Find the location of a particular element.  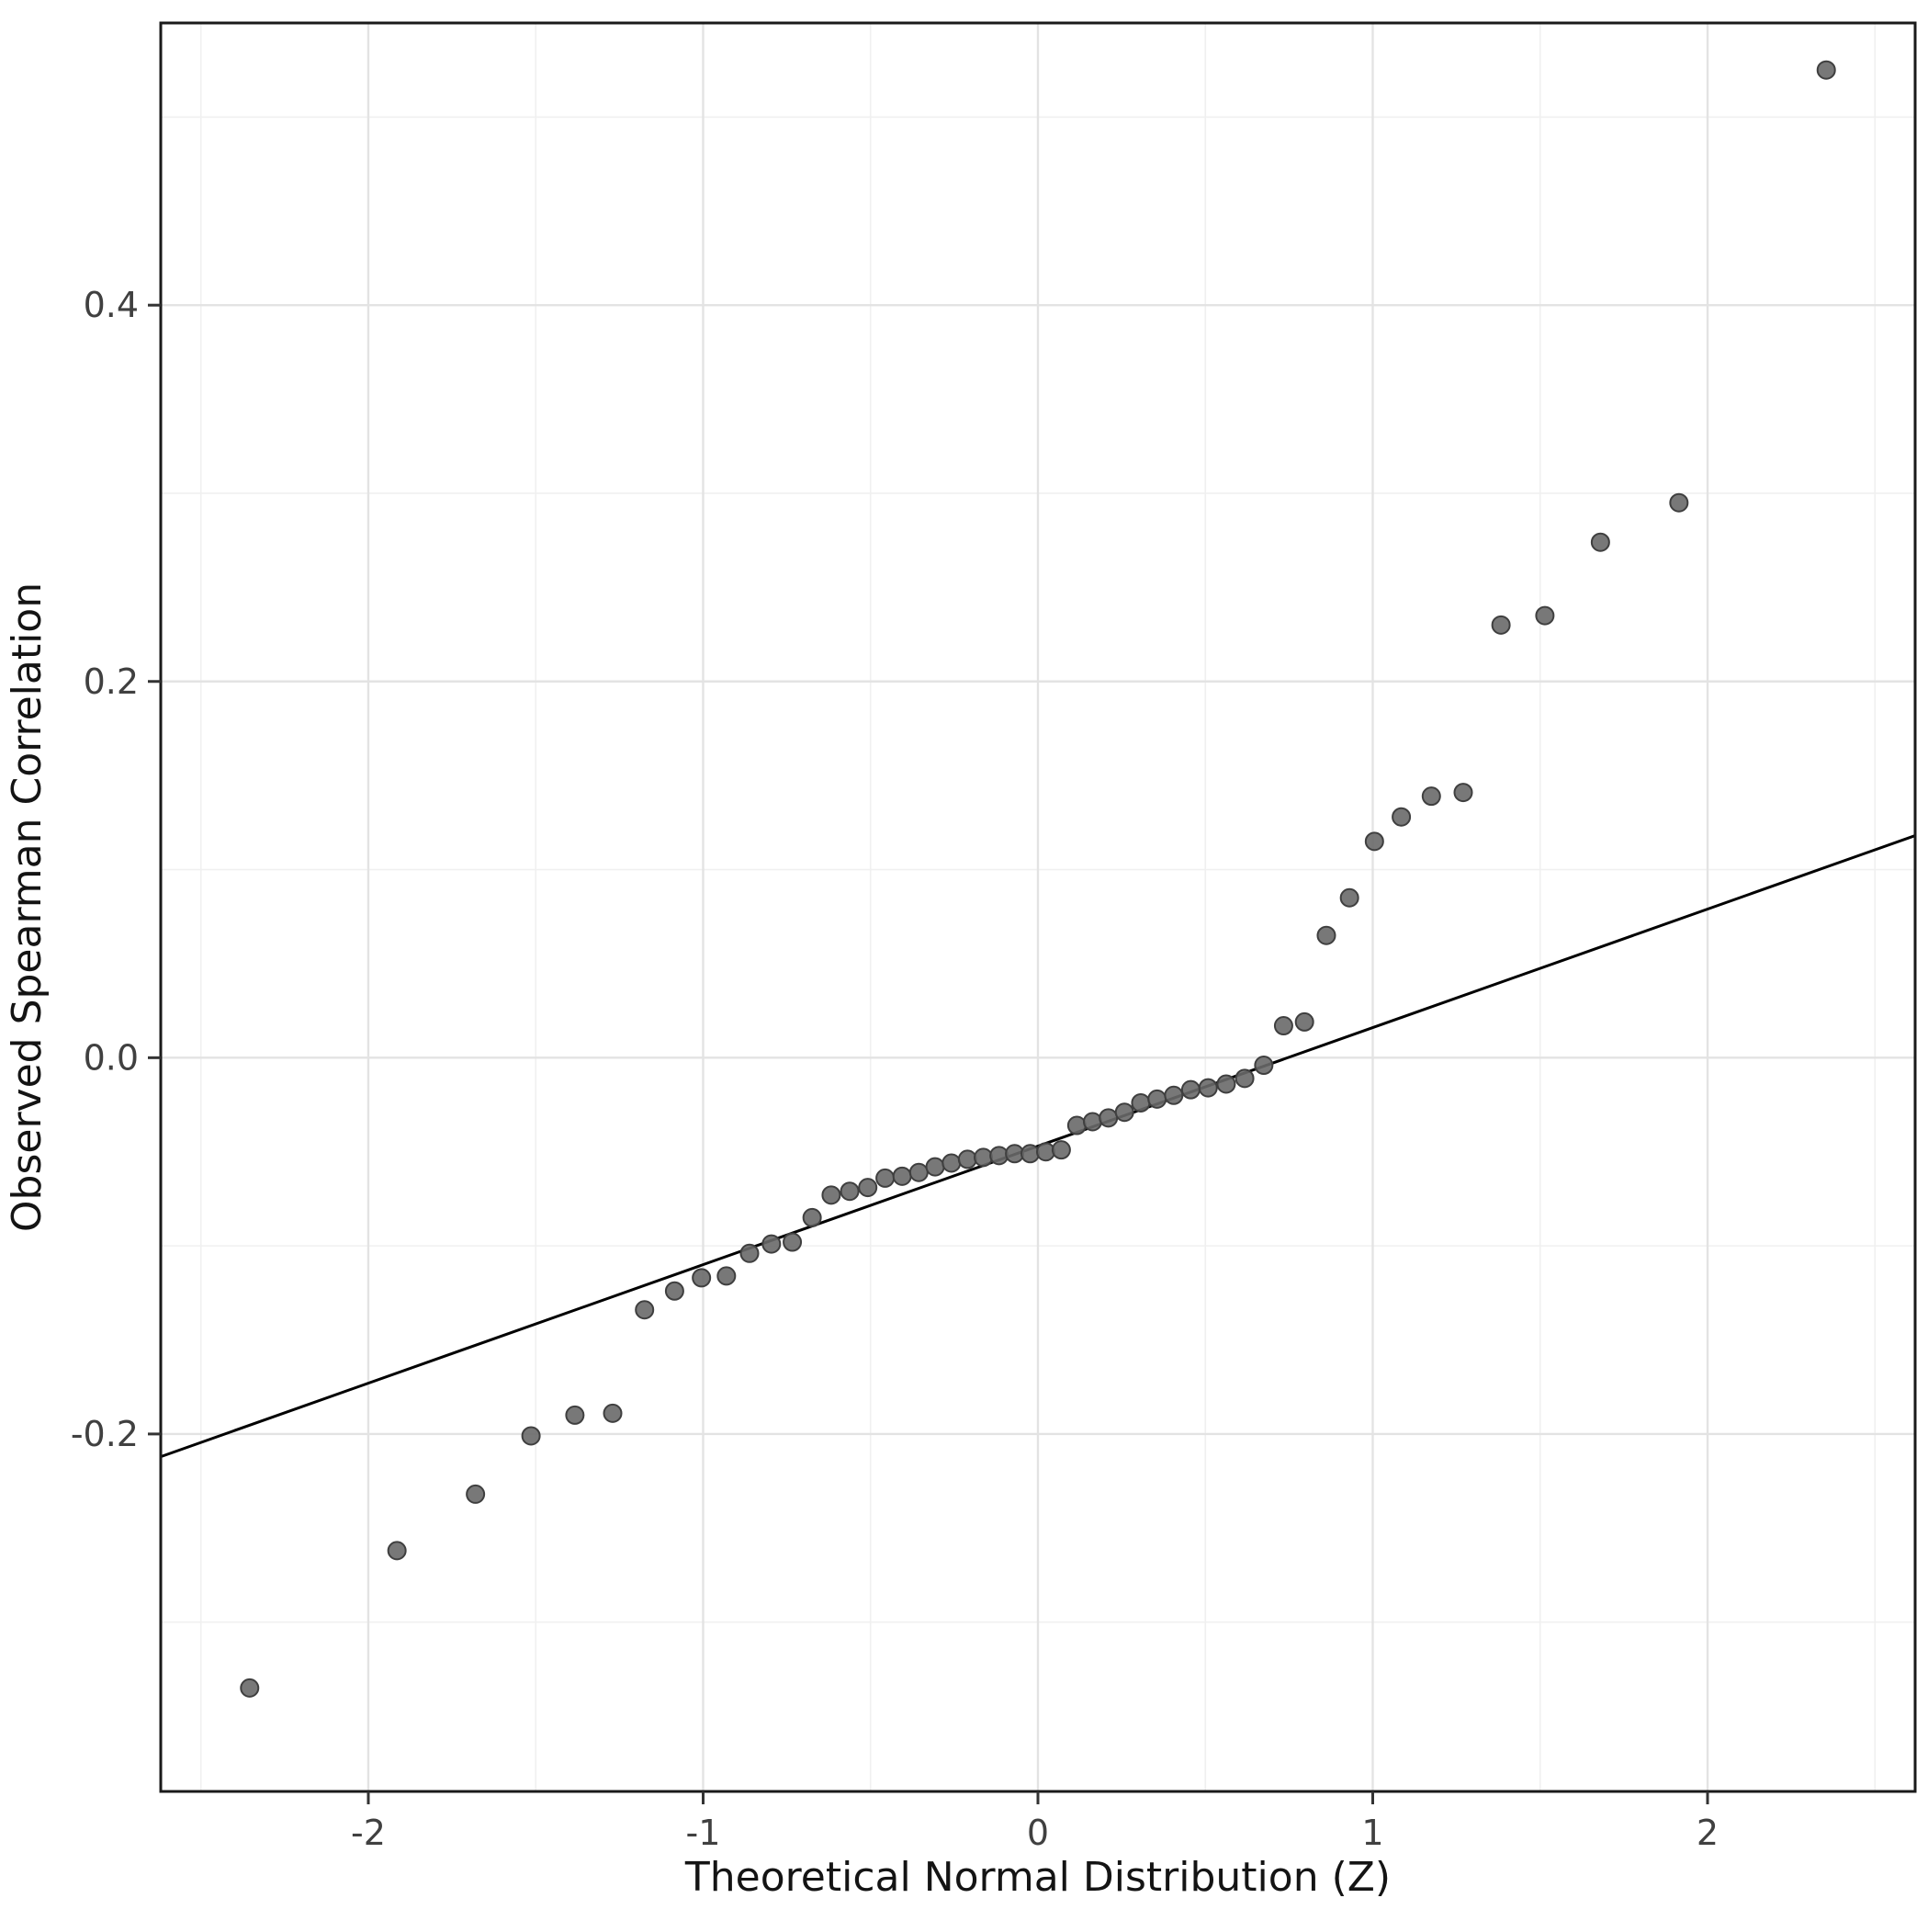

y-tick-label: 0.4 is located at coordinates (111, 305).